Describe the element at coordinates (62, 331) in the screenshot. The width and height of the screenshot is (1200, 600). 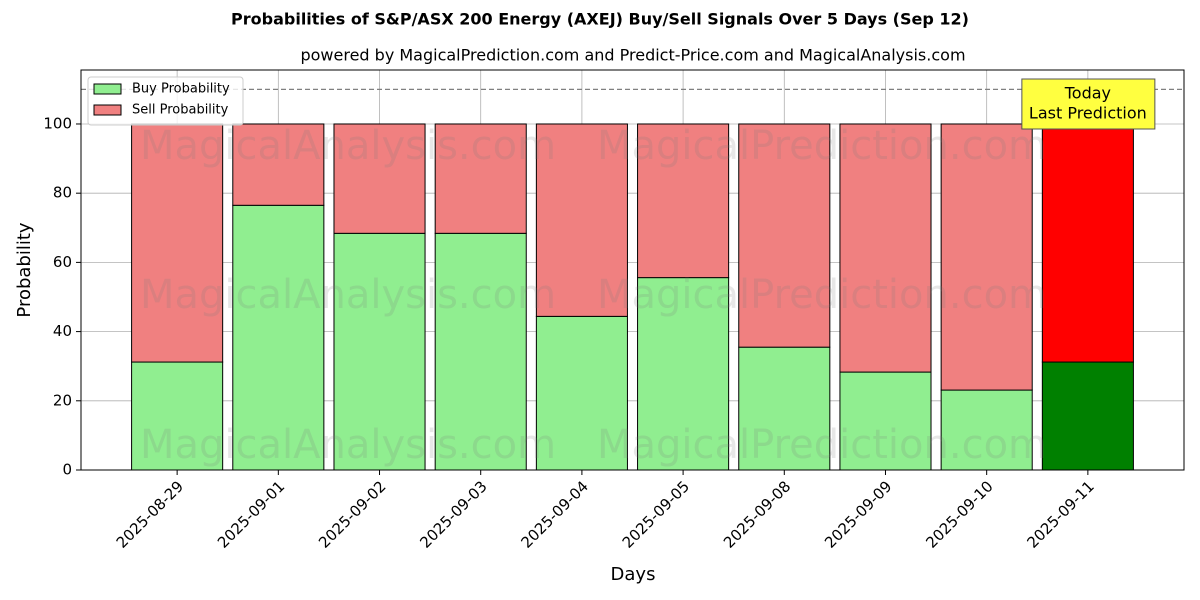
I see `y-tick-label: 40` at that location.